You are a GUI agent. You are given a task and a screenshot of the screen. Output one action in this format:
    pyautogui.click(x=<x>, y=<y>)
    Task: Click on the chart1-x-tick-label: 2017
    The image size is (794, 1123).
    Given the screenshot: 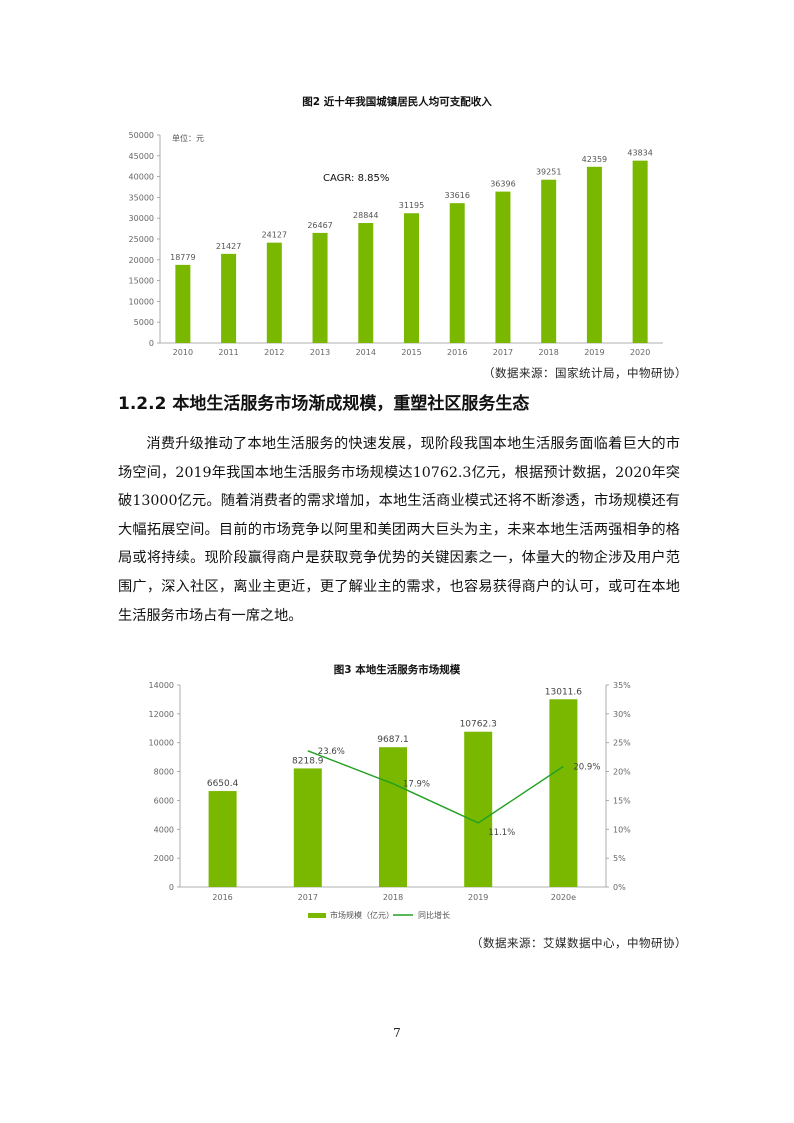 What is the action you would take?
    pyautogui.click(x=503, y=352)
    